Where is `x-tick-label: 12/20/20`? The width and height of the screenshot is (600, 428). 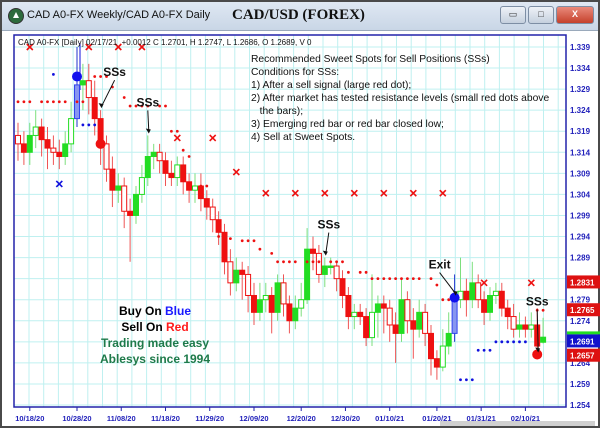 x-tick-label: 12/20/20 is located at coordinates (301, 418).